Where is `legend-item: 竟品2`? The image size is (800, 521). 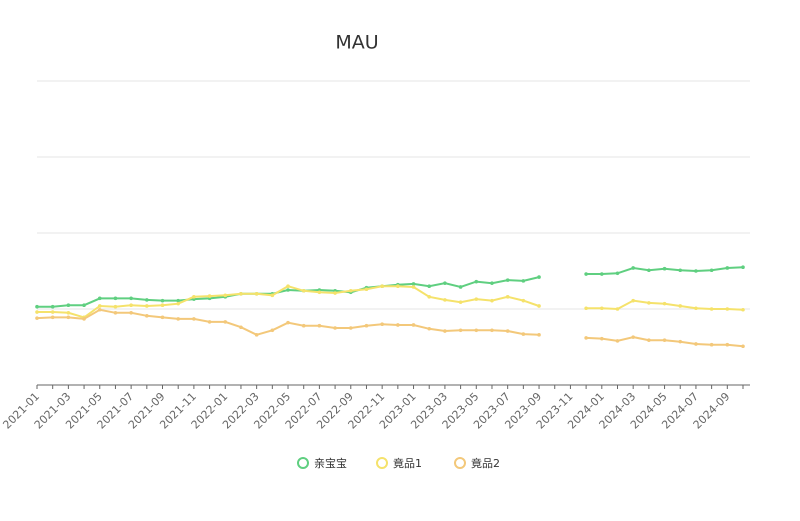
legend-item: 竟品2 is located at coordinates (477, 463).